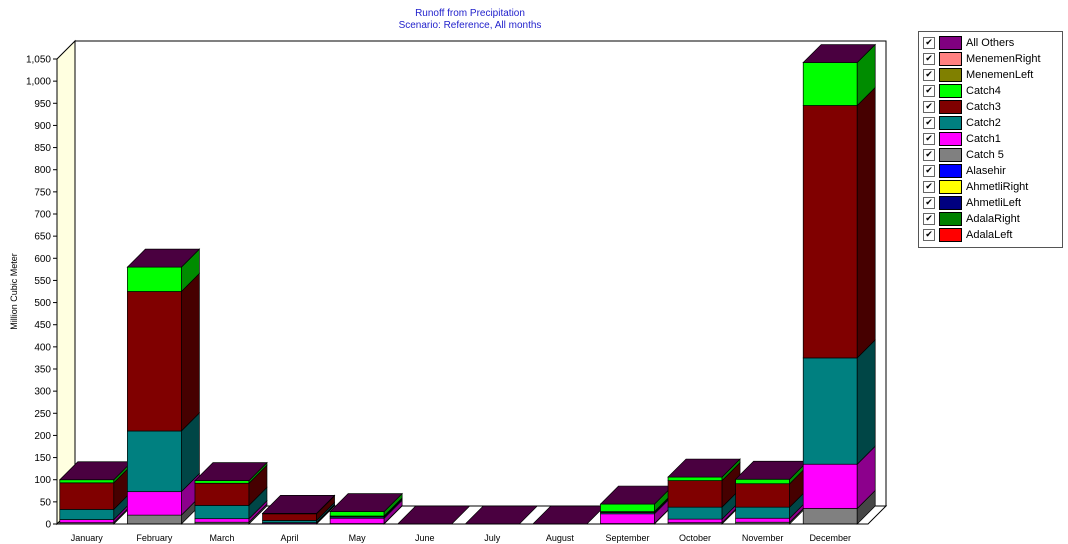  What do you see at coordinates (42, 170) in the screenshot?
I see `y-tick-label: 800` at bounding box center [42, 170].